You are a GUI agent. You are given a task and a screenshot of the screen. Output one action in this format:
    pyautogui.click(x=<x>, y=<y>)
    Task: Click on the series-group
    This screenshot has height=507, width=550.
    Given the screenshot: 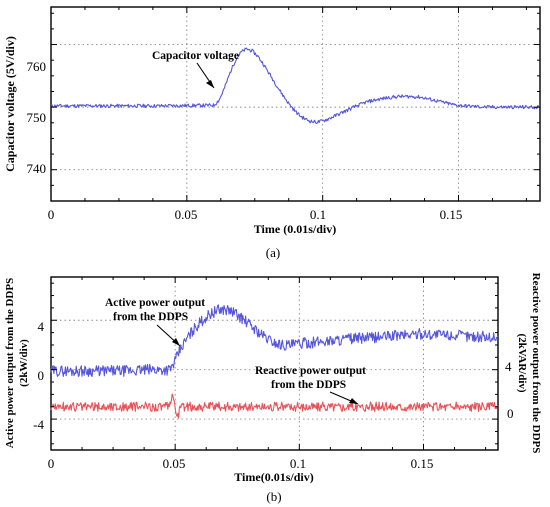 What is the action you would take?
    pyautogui.click(x=295, y=86)
    